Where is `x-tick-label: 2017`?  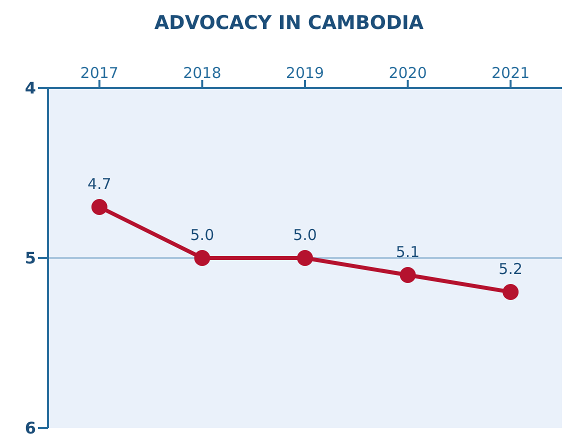 x-tick-label: 2017 is located at coordinates (99, 73).